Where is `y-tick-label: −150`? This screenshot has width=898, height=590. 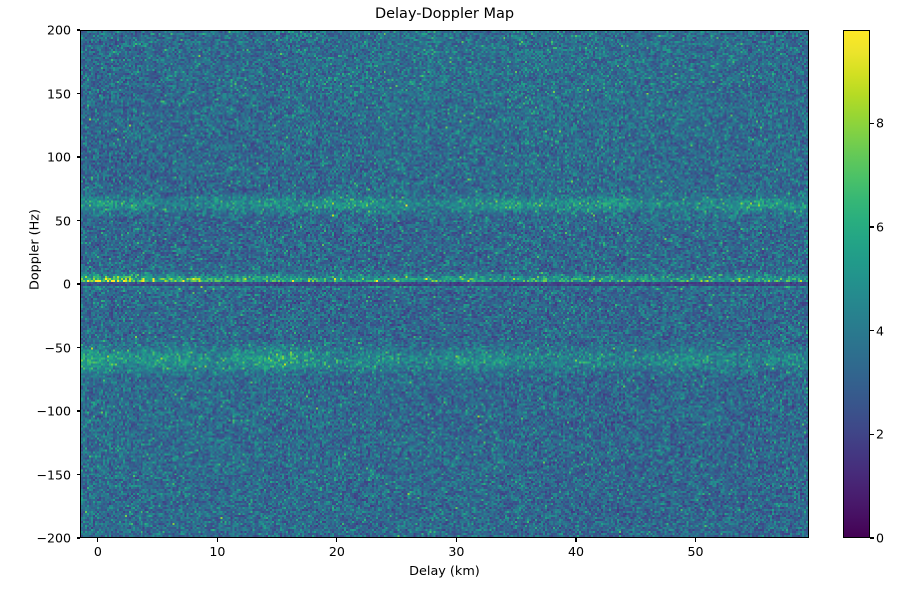 y-tick-label: −150 is located at coordinates (53, 474).